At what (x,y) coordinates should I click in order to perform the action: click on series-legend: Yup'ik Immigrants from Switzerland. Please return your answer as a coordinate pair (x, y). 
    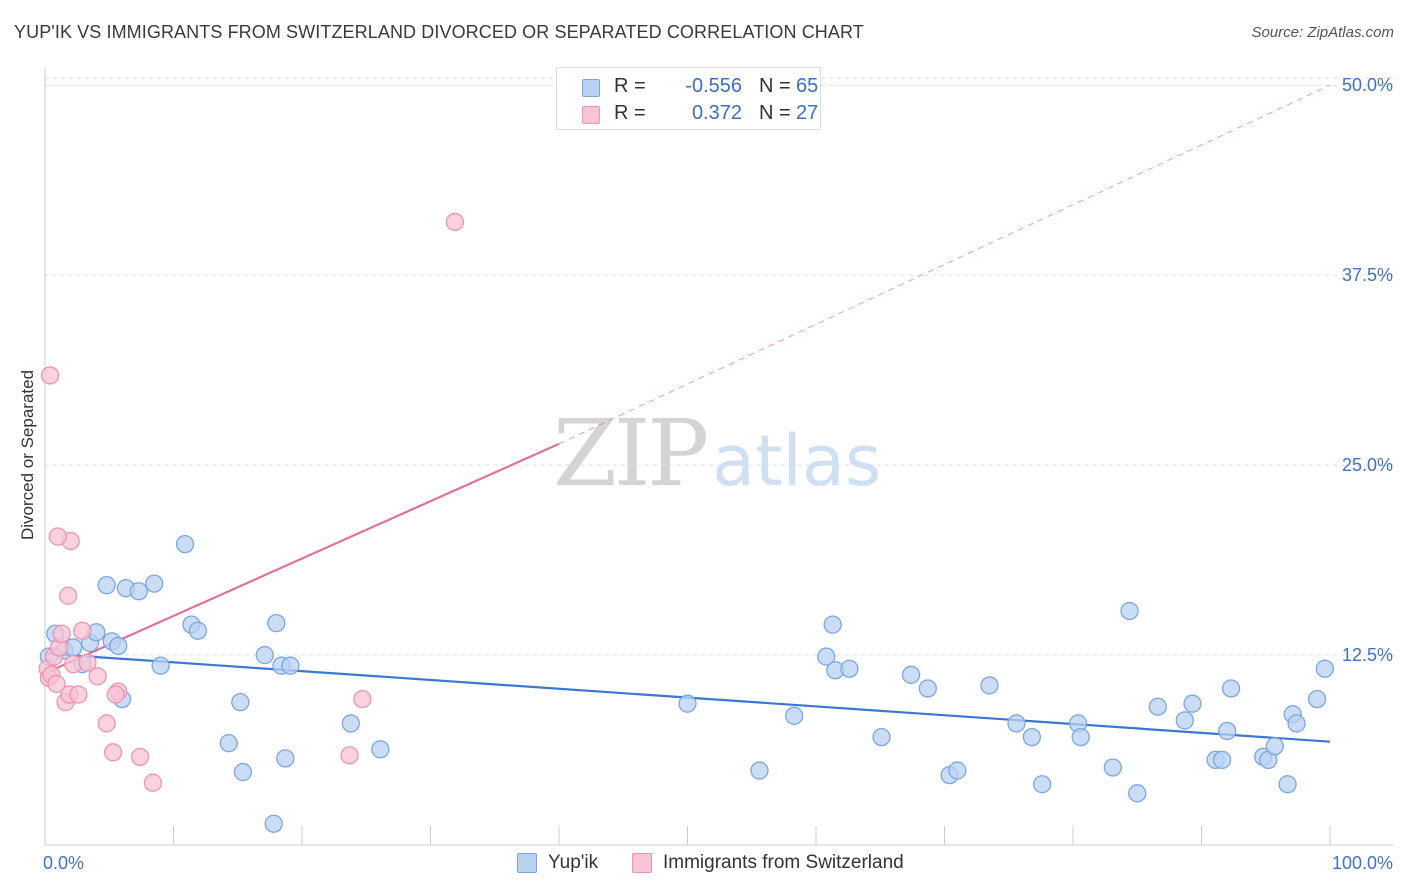
    Looking at the image, I should click on (703, 865).